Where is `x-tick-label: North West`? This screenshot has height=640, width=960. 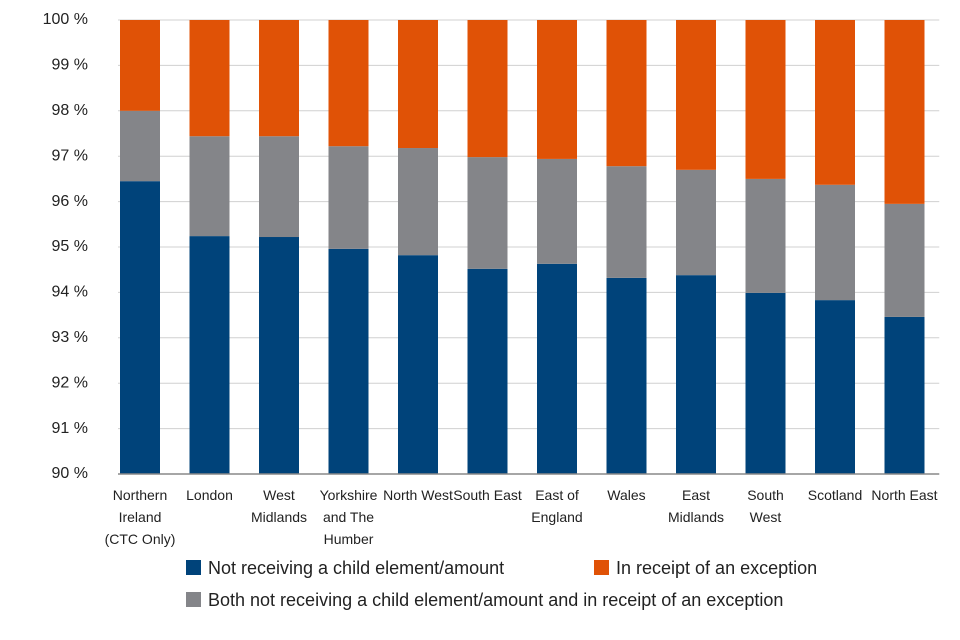 x-tick-label: North West is located at coordinates (418, 495).